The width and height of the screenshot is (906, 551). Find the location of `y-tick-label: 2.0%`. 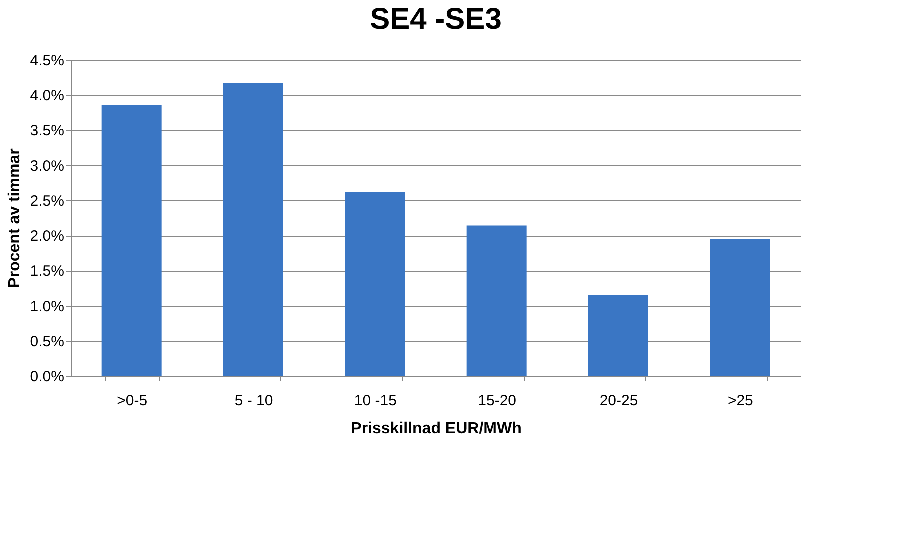

y-tick-label: 2.0% is located at coordinates (47, 237).